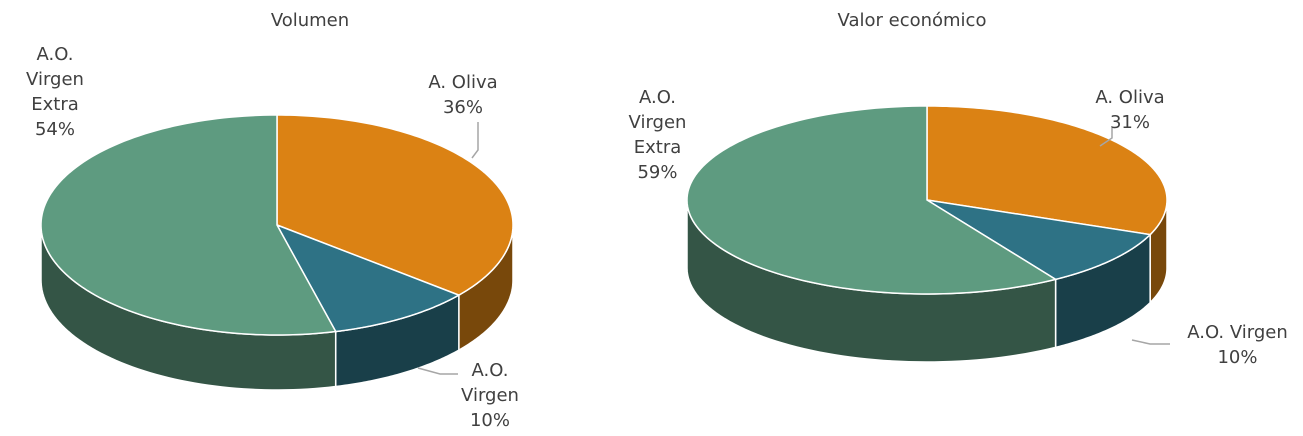 The image size is (1303, 436). I want to click on data-label: A. Oliva 36%, so click(463, 95).